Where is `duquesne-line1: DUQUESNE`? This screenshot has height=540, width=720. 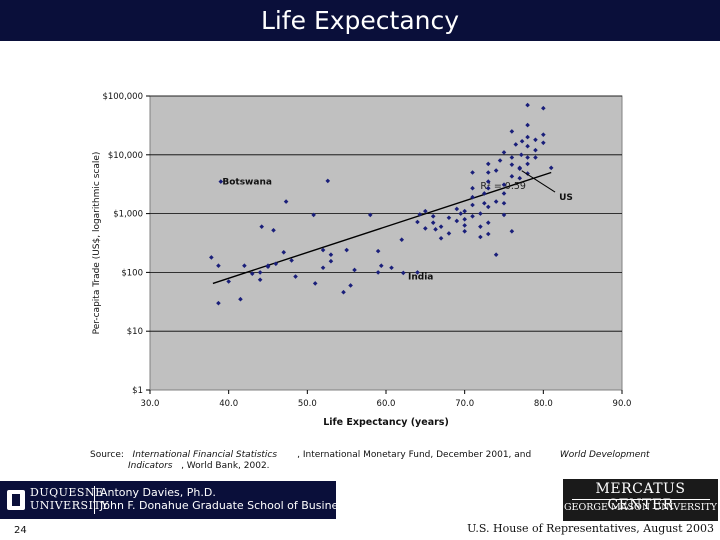 duquesne-line1: DUQUESNE is located at coordinates (67, 492).